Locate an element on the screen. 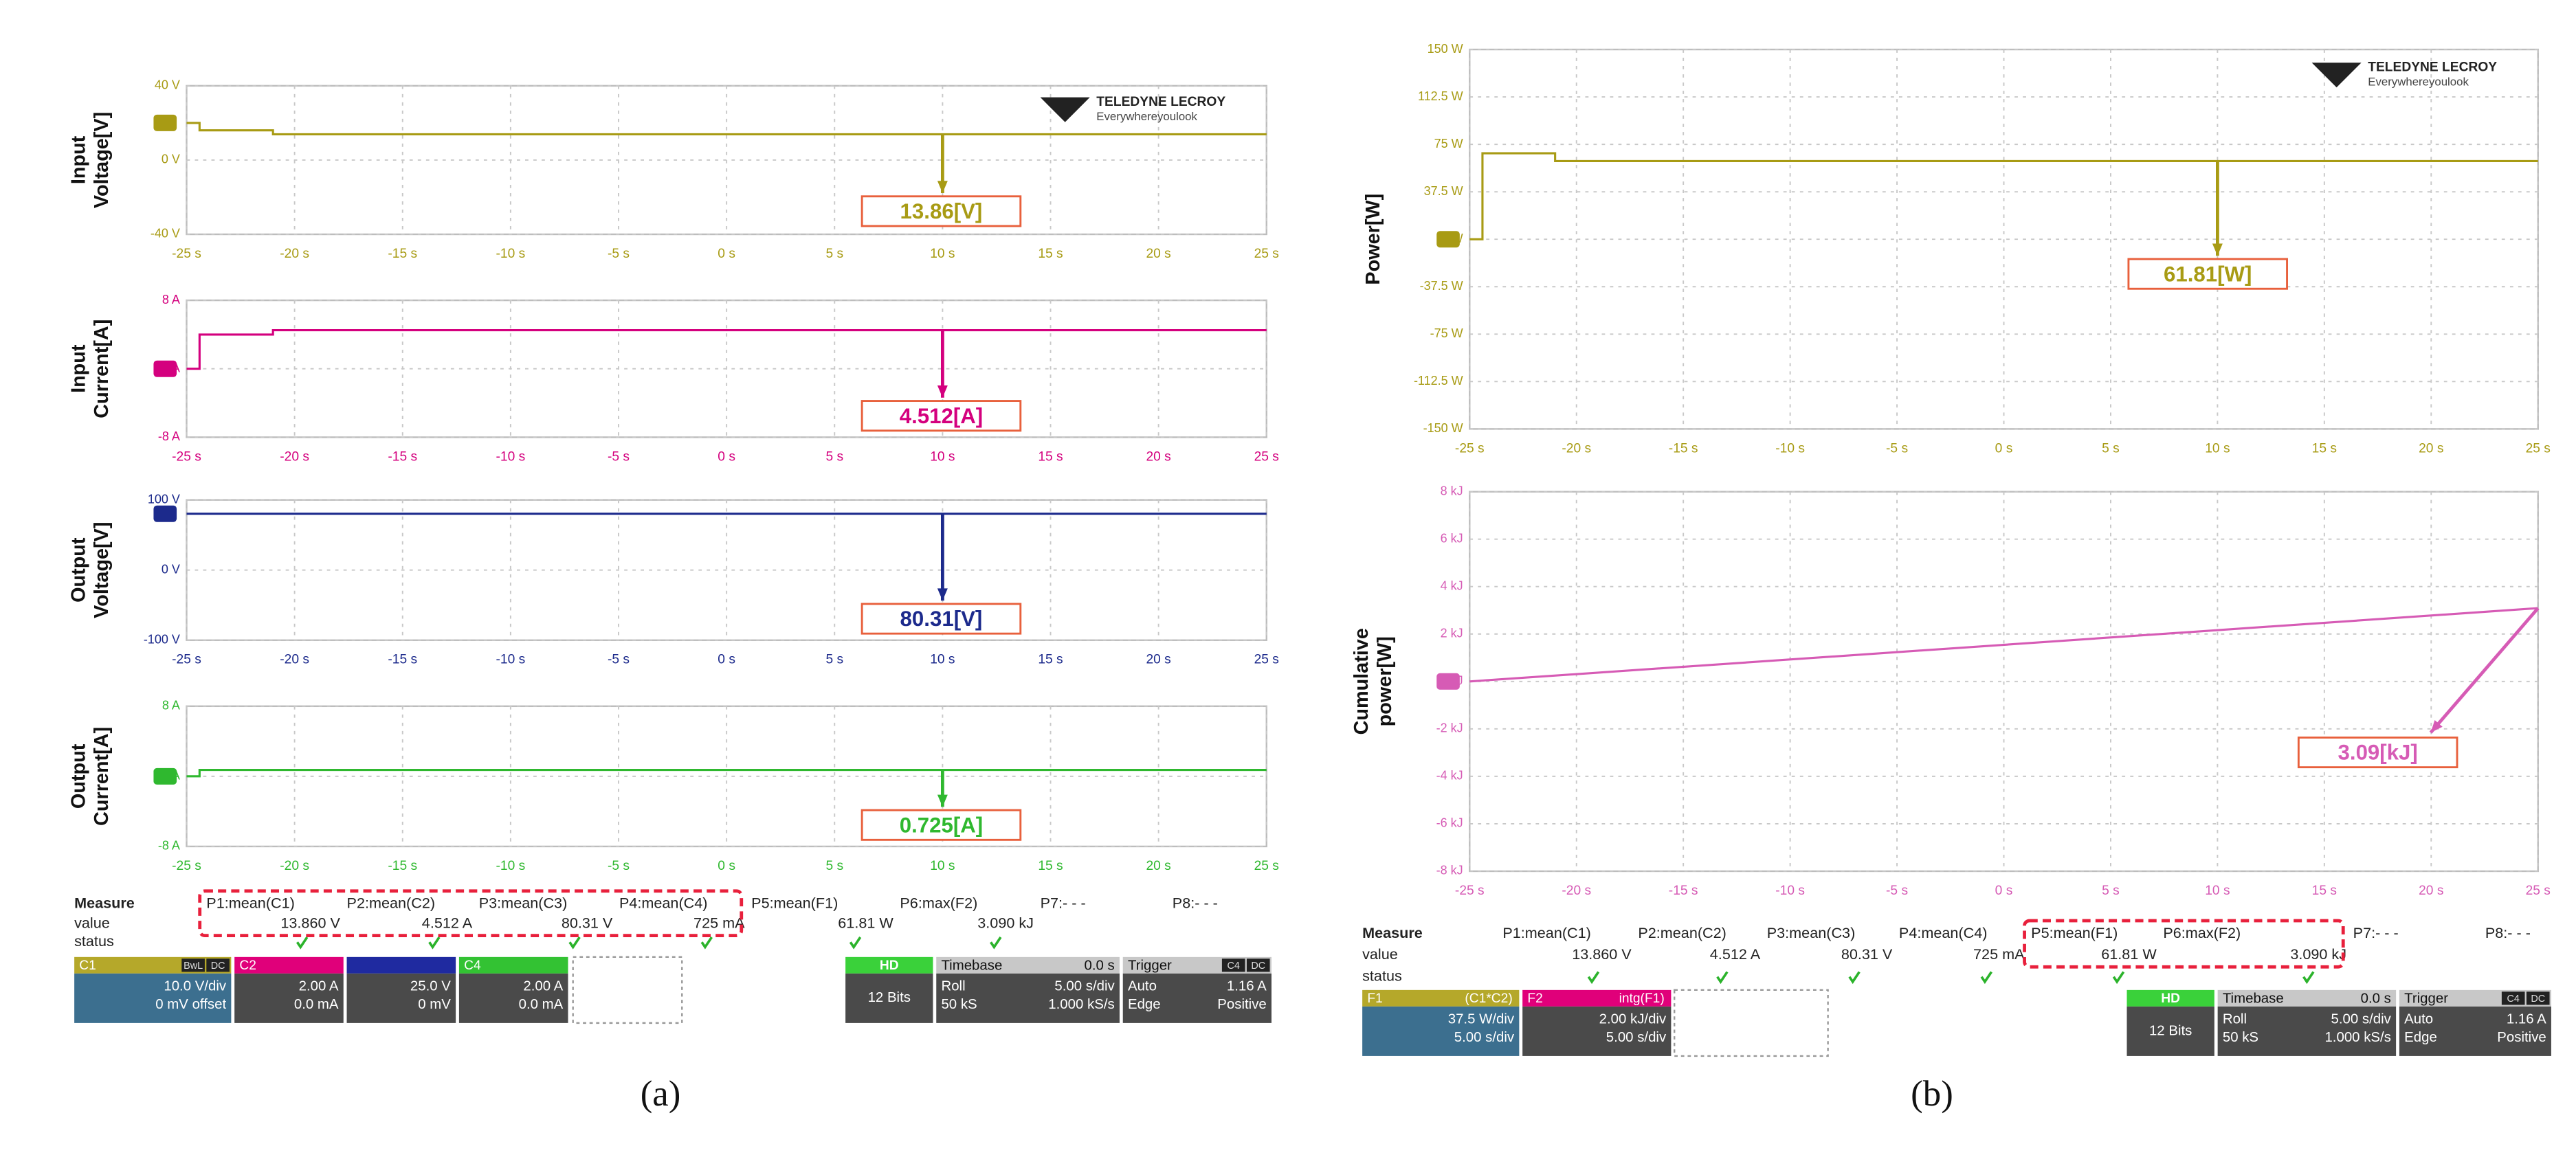 The width and height of the screenshot is (2576, 1155). hd-label: HD is located at coordinates (2170, 998).